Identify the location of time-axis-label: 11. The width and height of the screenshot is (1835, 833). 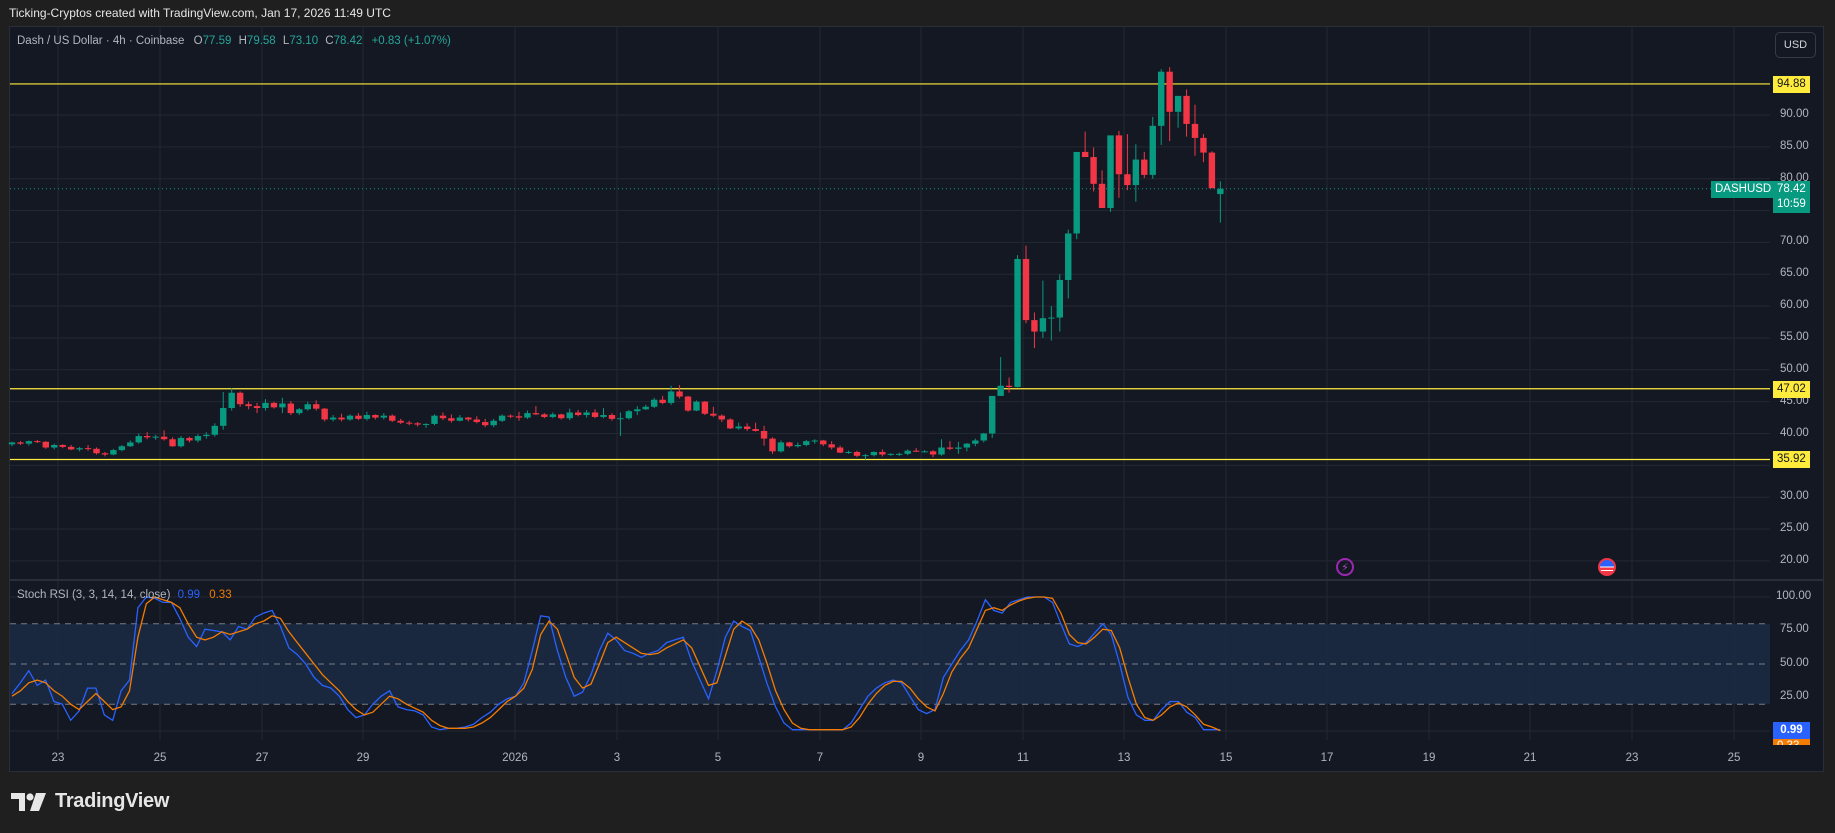
(1023, 758).